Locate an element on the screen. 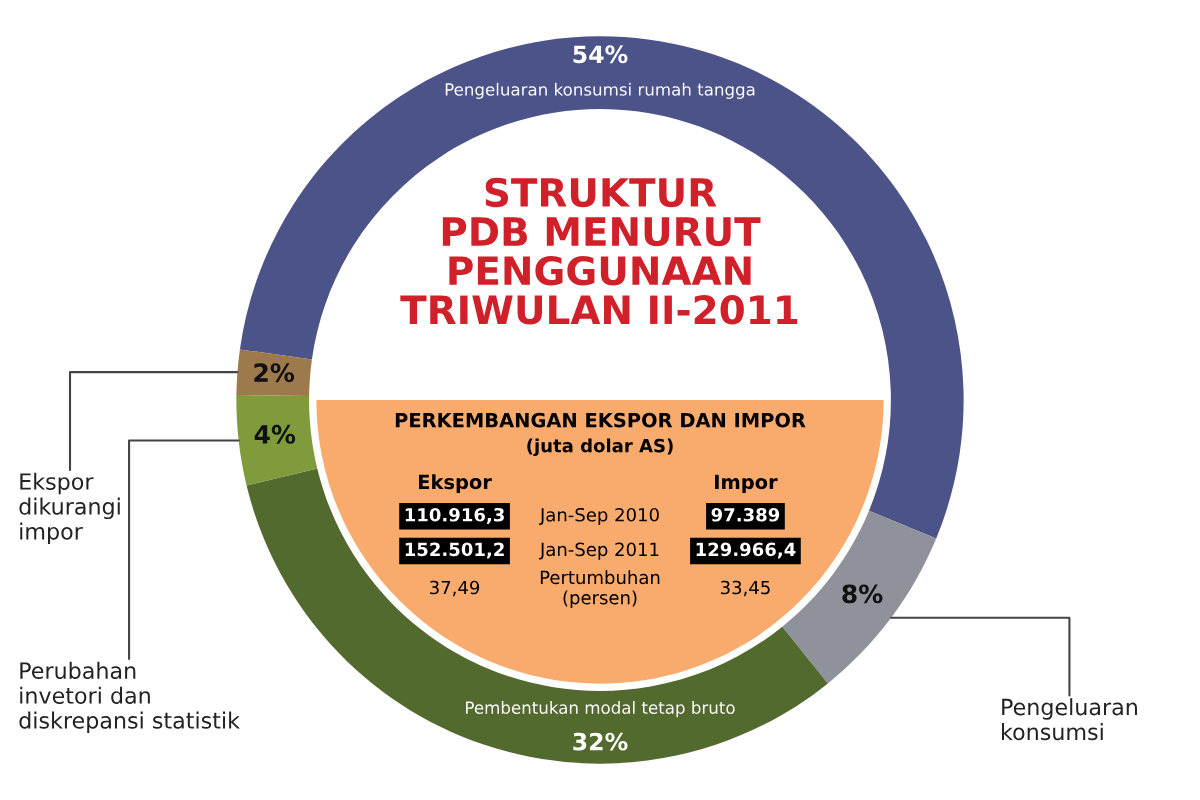 This screenshot has width=1200, height=800. data-label: 4% is located at coordinates (275, 434).